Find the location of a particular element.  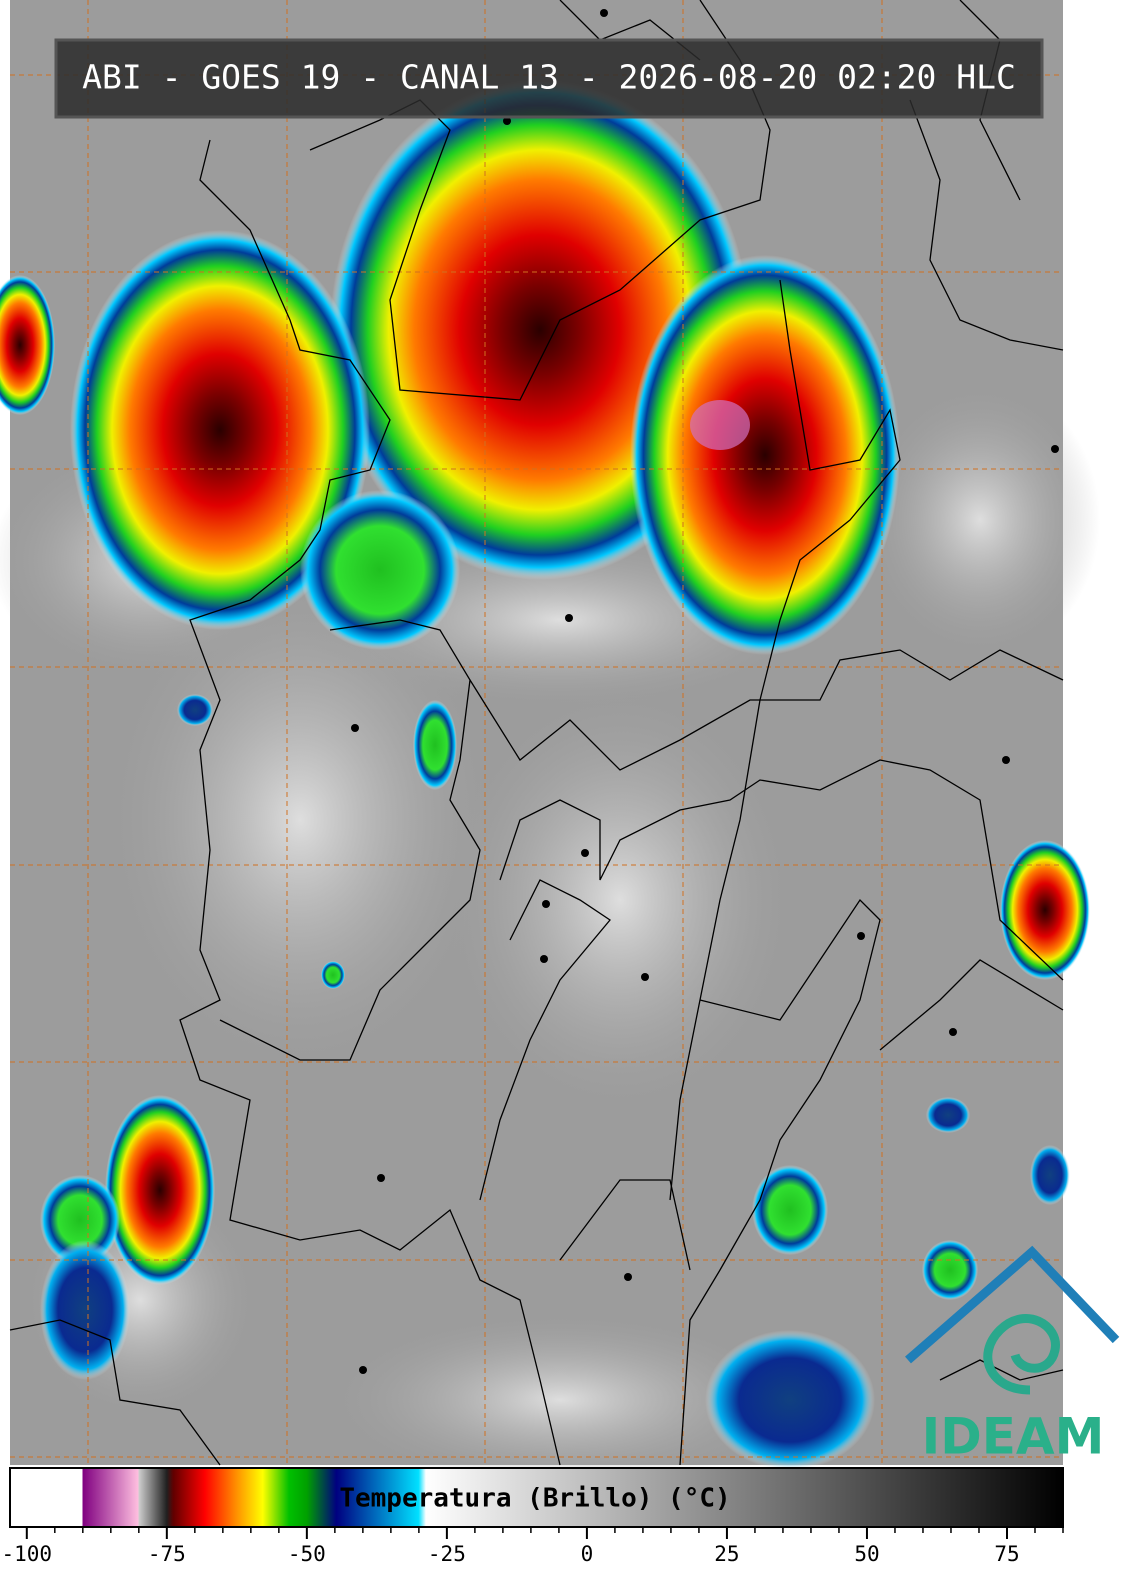

colorbar-tick-label: -100 is located at coordinates (27, 1554).